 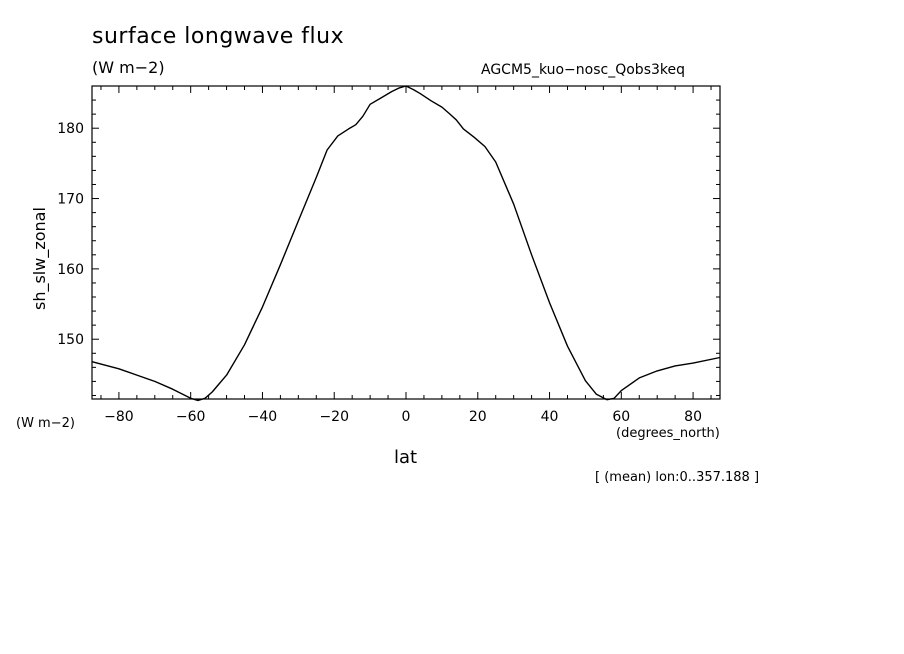 I want to click on x-tick-label: 80, so click(x=693, y=417).